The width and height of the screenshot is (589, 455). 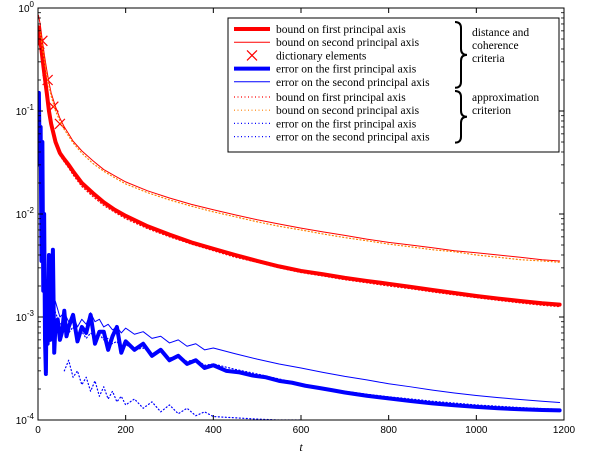 What do you see at coordinates (353, 83) in the screenshot?
I see `legend-label-4: error on the second principal axis` at bounding box center [353, 83].